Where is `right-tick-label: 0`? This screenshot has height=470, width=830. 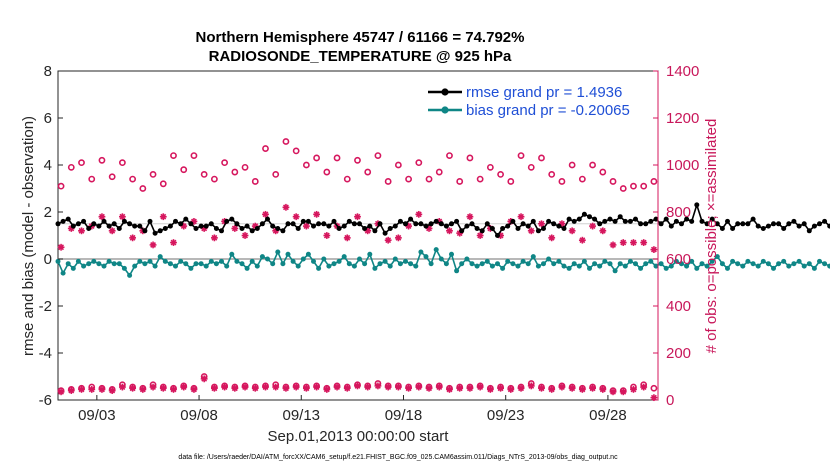
right-tick-label: 0 is located at coordinates (670, 400).